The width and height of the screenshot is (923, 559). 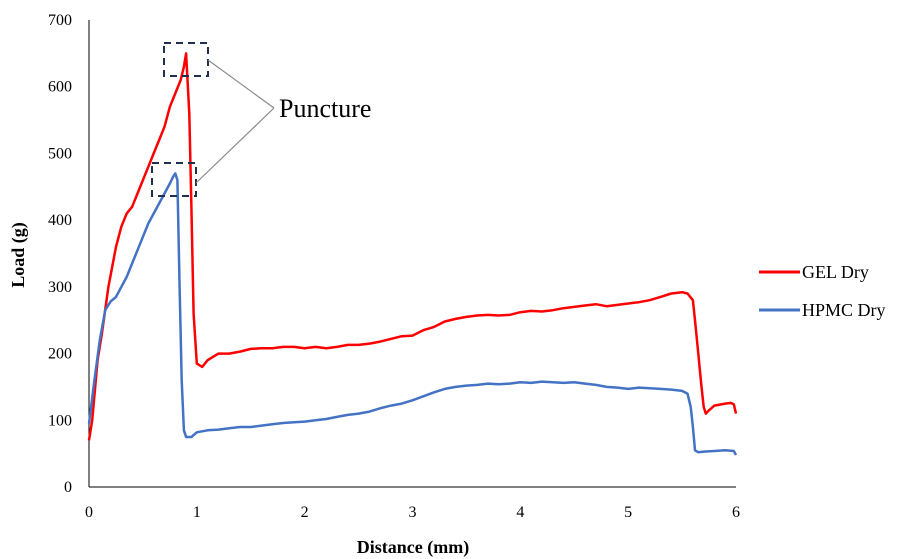 What do you see at coordinates (60, 354) in the screenshot?
I see `y-tick-label: 200` at bounding box center [60, 354].